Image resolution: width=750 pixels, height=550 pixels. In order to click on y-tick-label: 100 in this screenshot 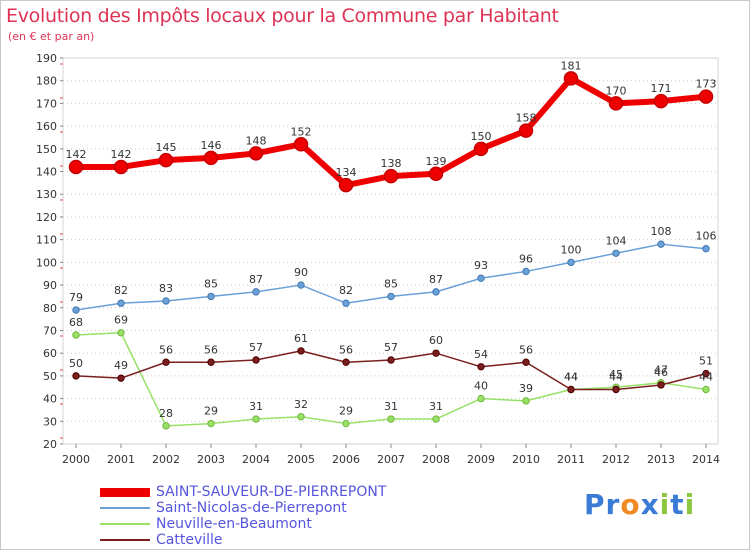, I will do `click(46, 262)`.